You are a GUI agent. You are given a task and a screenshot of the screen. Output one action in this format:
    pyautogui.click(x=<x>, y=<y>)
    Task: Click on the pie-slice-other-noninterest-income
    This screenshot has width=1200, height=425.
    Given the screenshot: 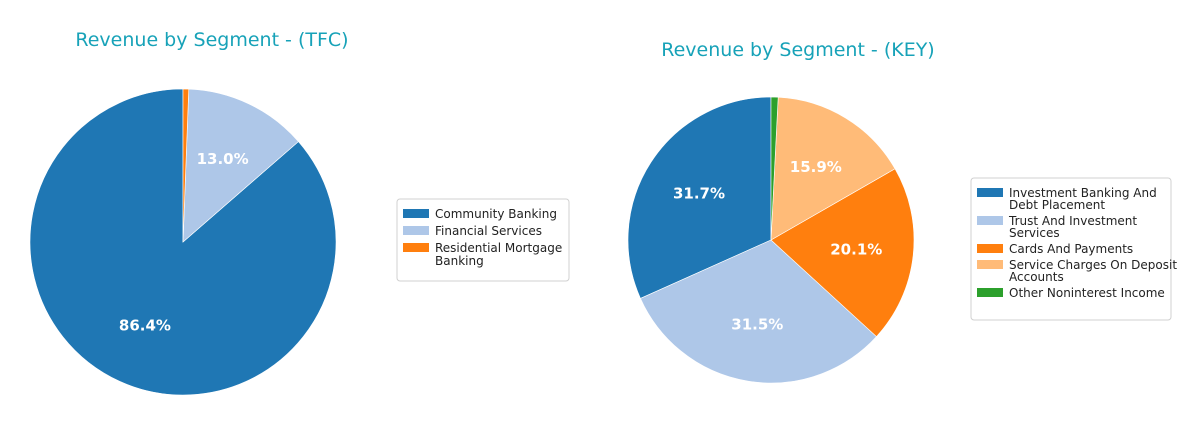 What is the action you would take?
    pyautogui.click(x=774, y=168)
    